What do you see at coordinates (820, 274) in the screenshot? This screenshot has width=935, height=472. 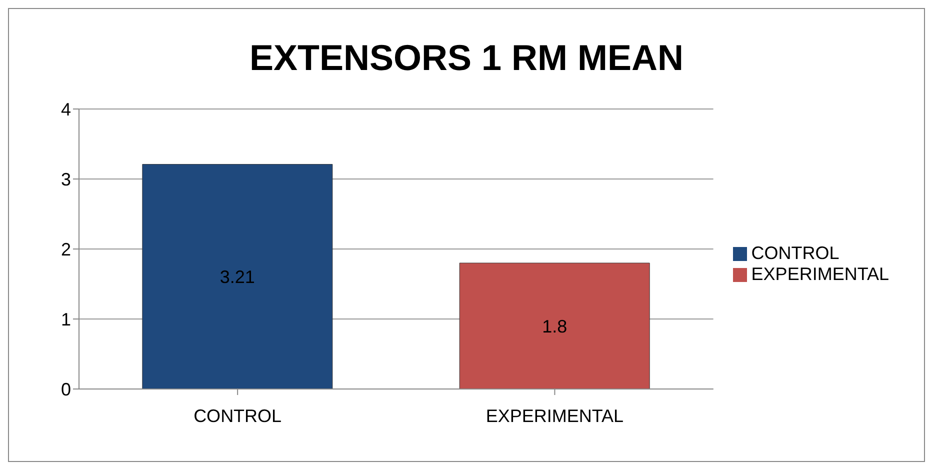 I see `legend-label: EXPERIMENTAL` at bounding box center [820, 274].